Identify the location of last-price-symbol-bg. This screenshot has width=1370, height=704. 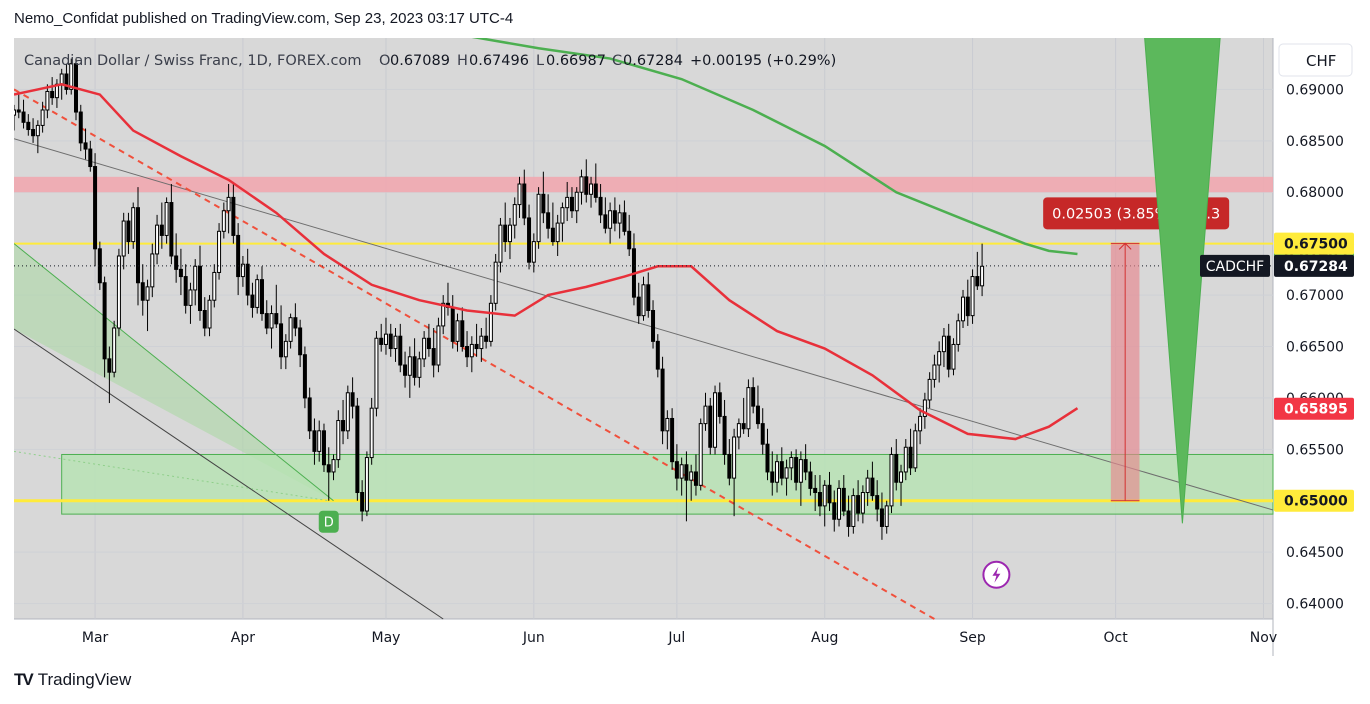
(1235, 265).